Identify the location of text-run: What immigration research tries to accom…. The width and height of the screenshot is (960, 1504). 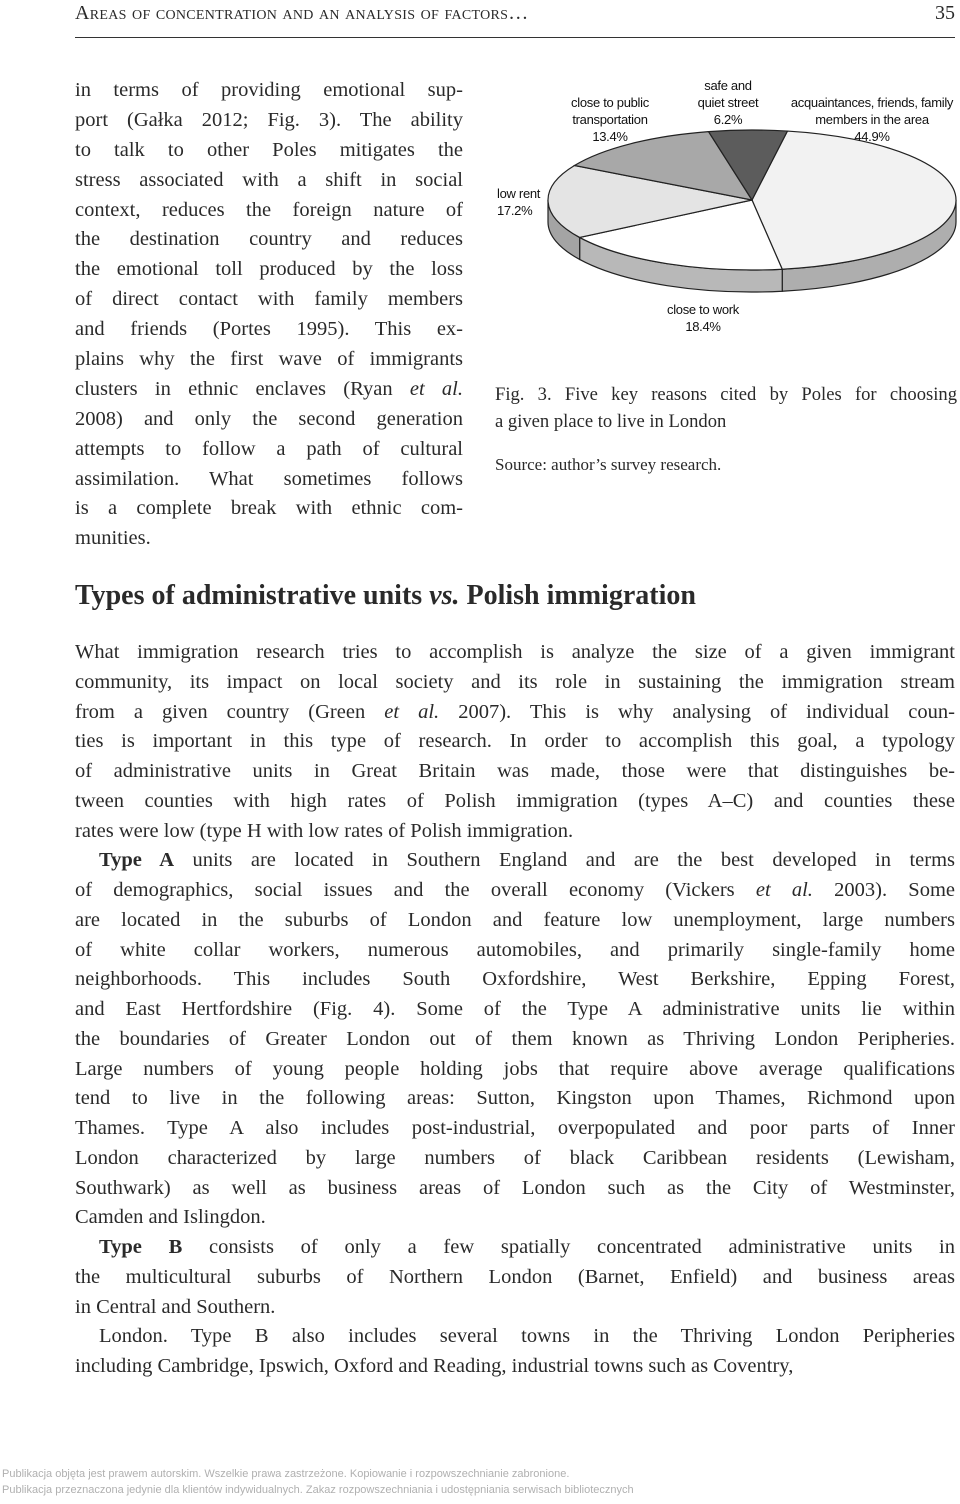
(515, 652).